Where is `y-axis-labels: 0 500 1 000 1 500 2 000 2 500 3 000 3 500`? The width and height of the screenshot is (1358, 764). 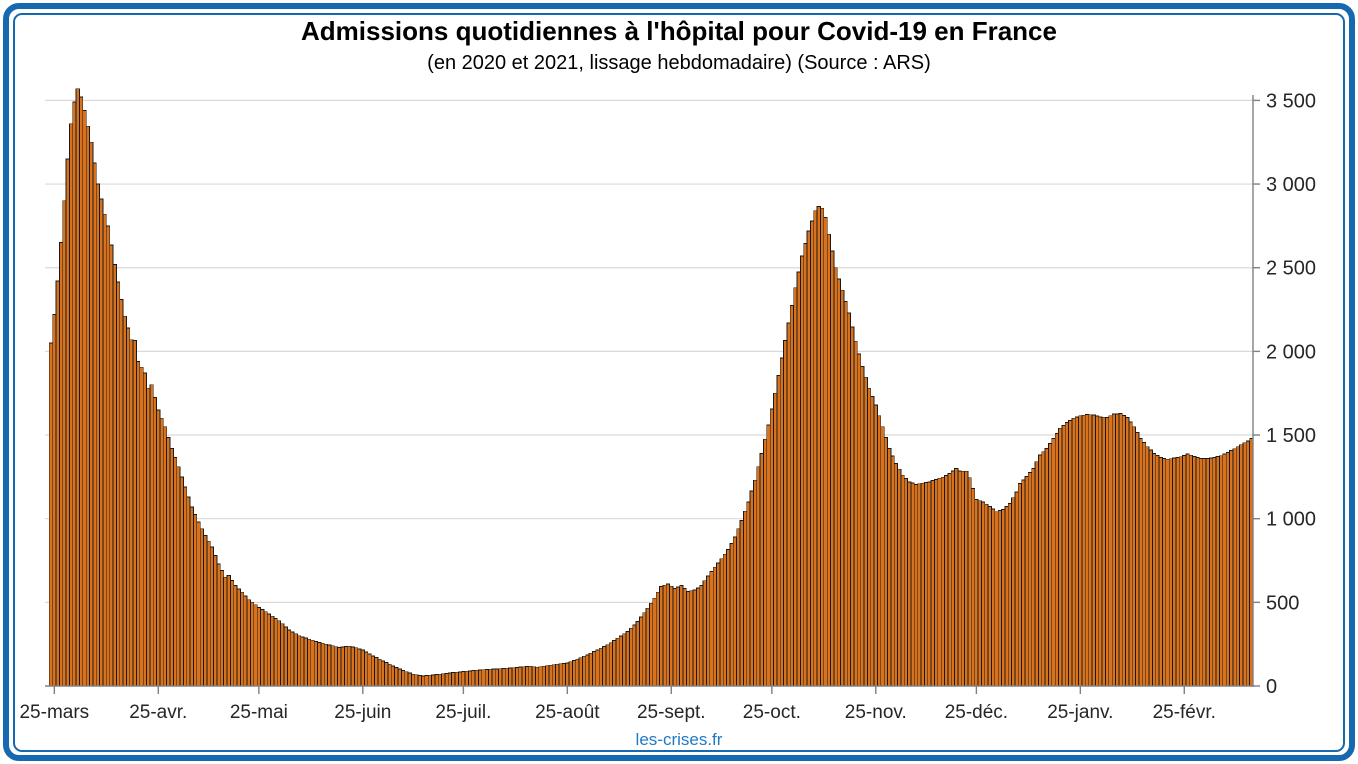 y-axis-labels: 0 500 1 000 1 500 2 000 2 500 3 000 3 500 is located at coordinates (1284, 394).